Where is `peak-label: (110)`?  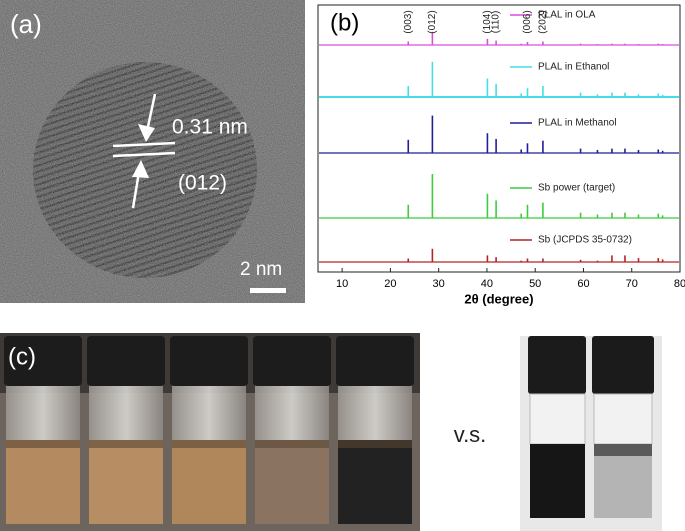
peak-label: (110) is located at coordinates (496, 22).